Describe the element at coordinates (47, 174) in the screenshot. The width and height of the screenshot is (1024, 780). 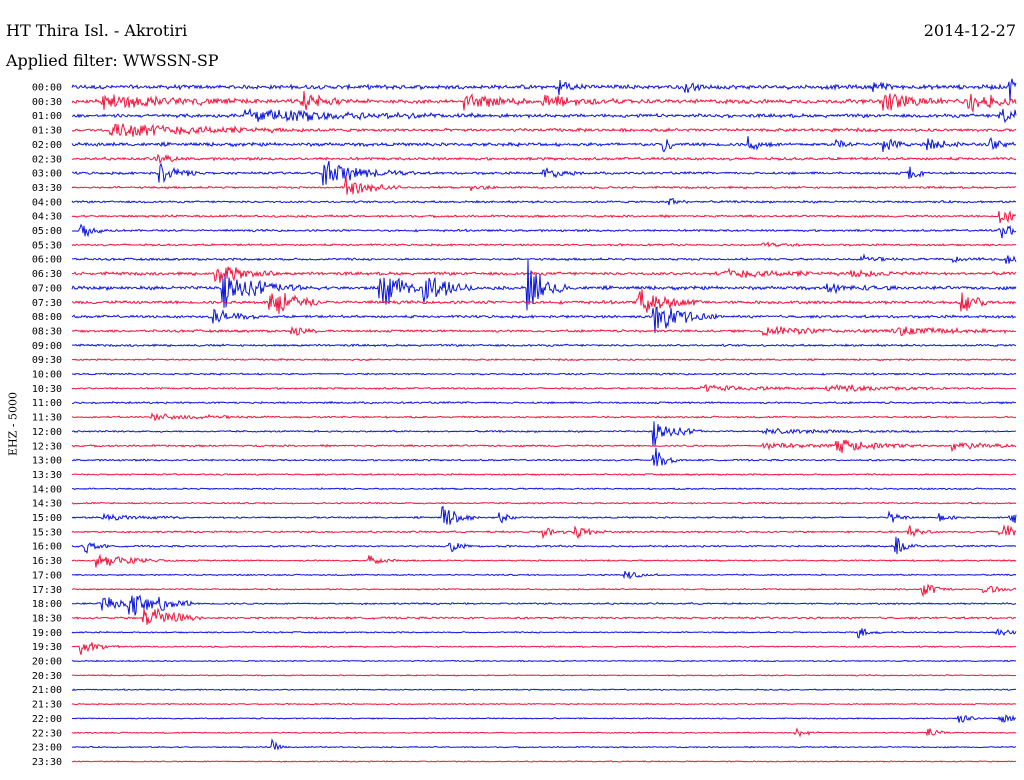
I see `row-time-label: 03:00` at that location.